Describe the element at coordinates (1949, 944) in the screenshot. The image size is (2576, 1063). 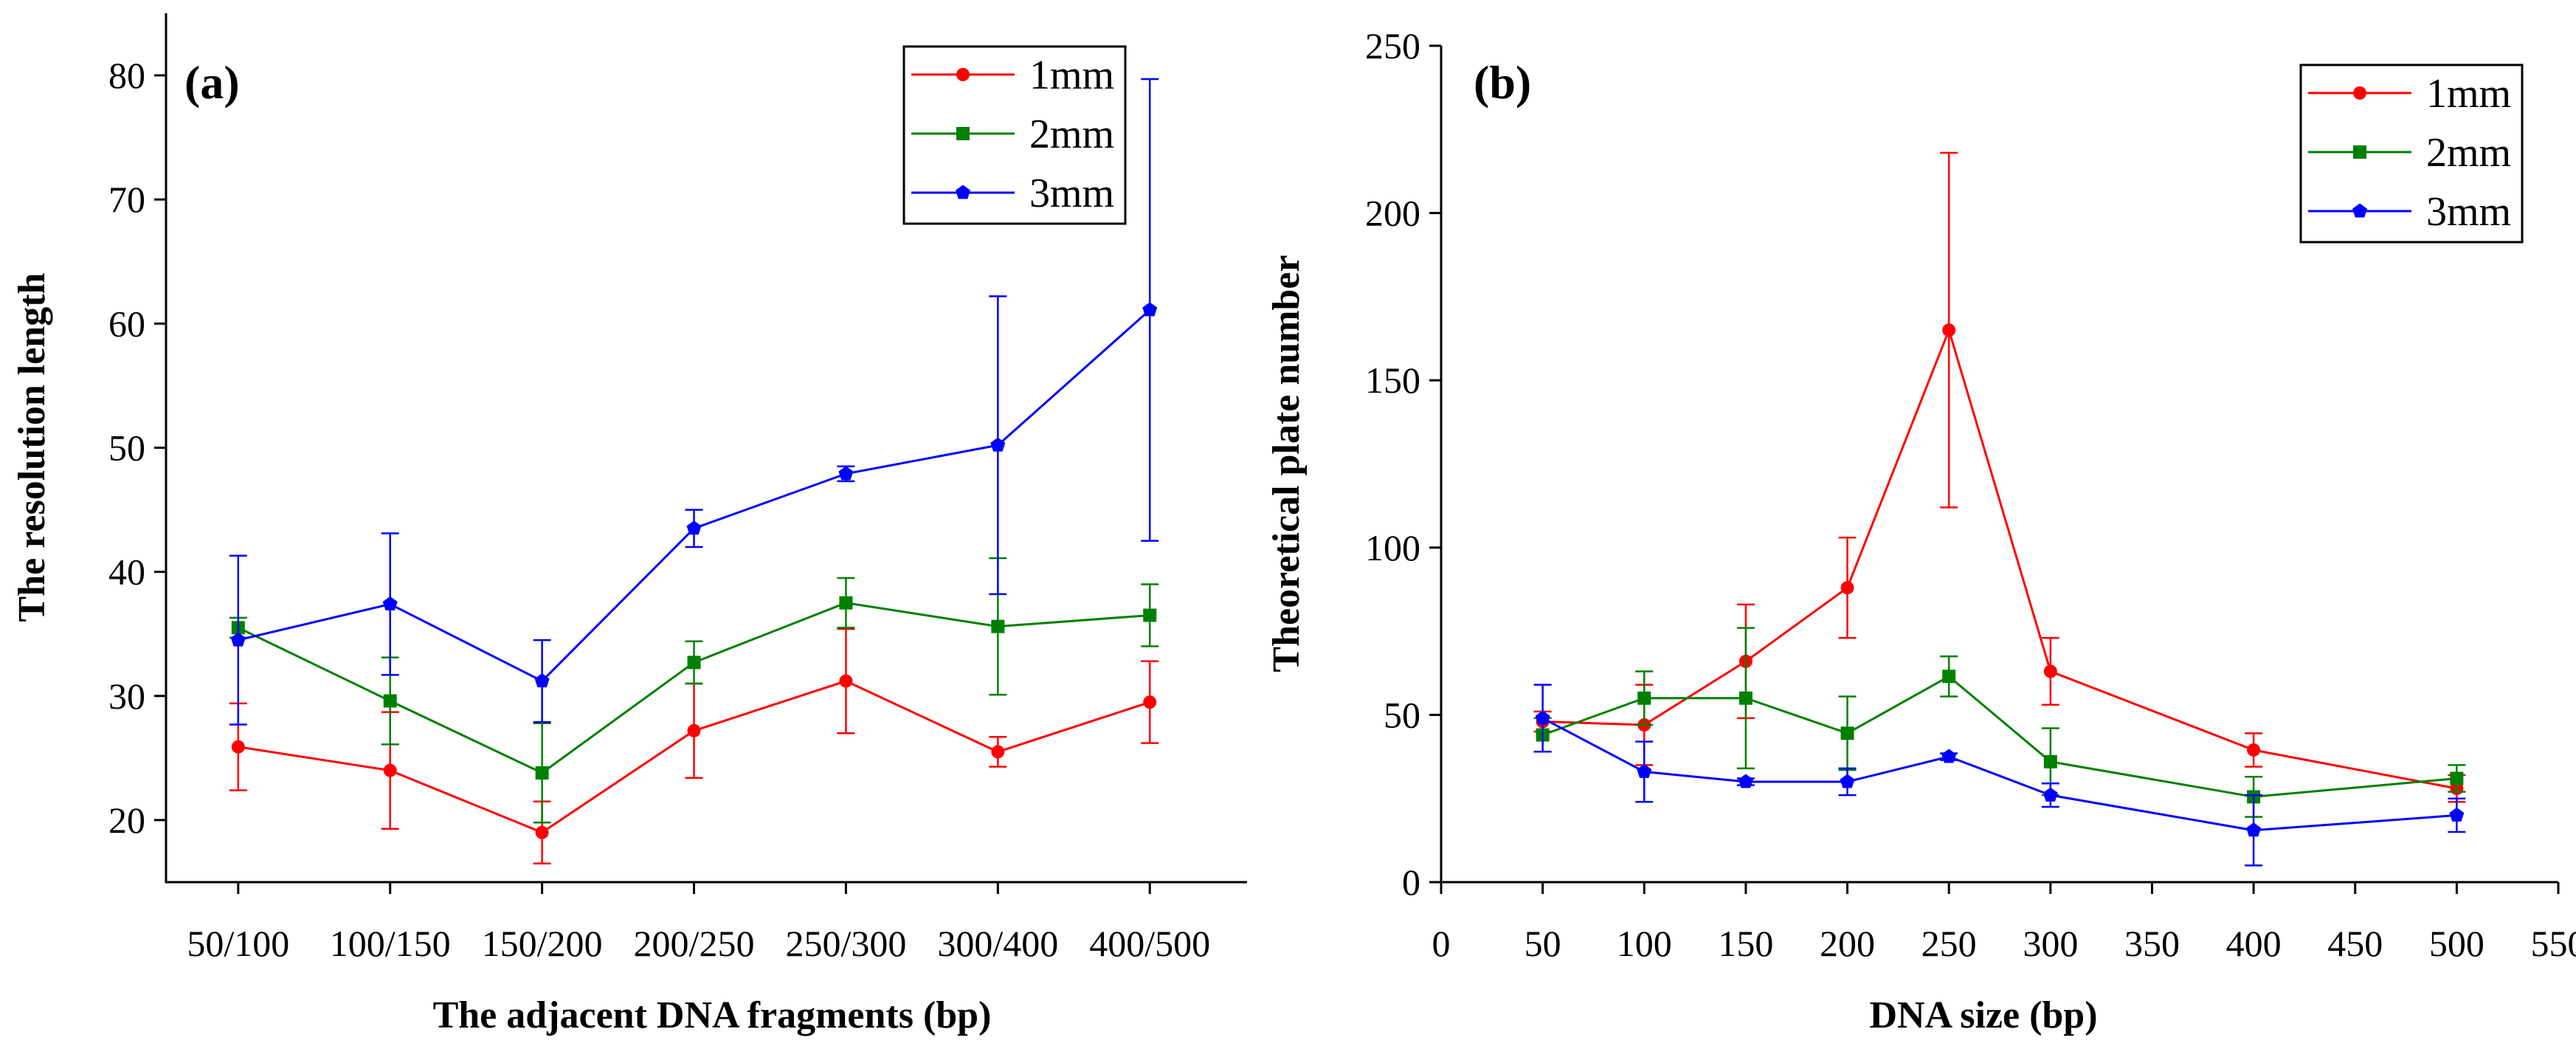
I see `x-tick-label: 250` at that location.